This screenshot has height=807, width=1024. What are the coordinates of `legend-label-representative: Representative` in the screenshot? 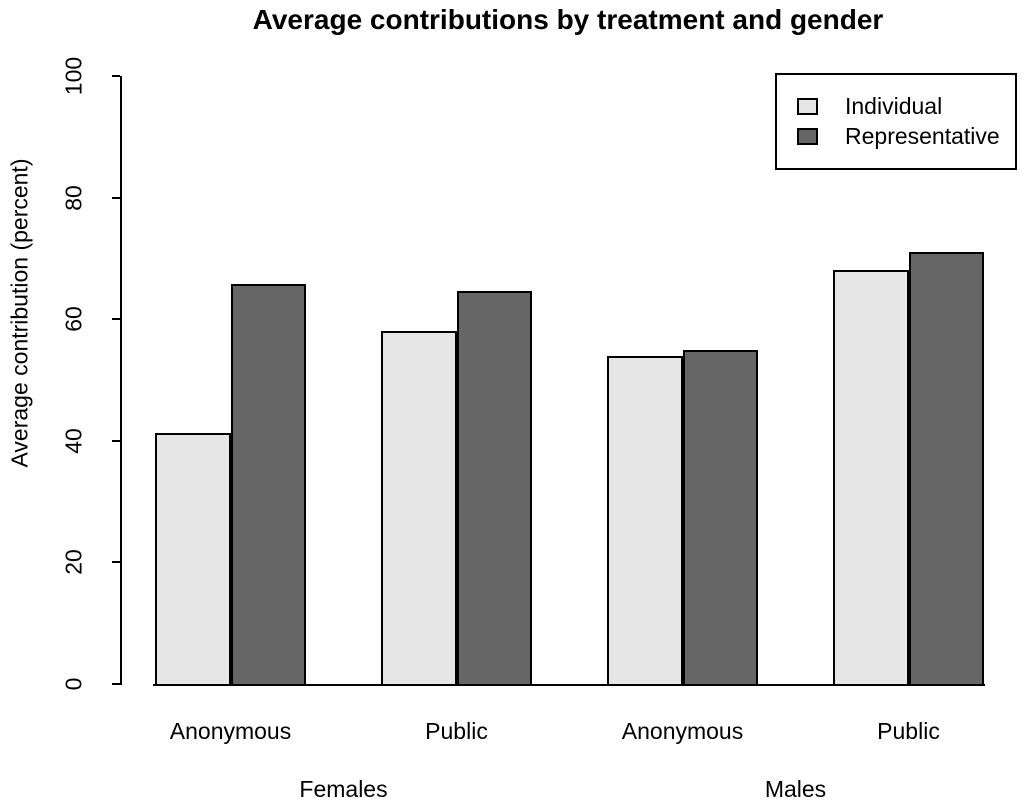 It's located at (922, 136).